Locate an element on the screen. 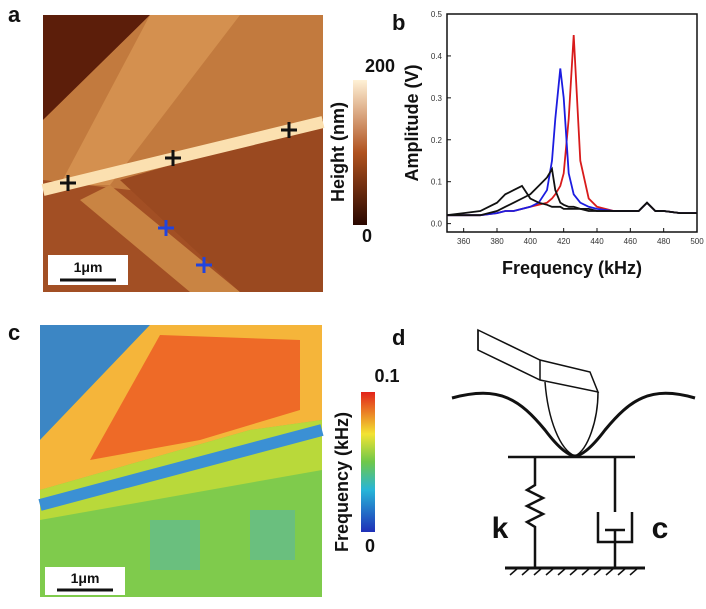  x-tick-label: 480 is located at coordinates (664, 241).